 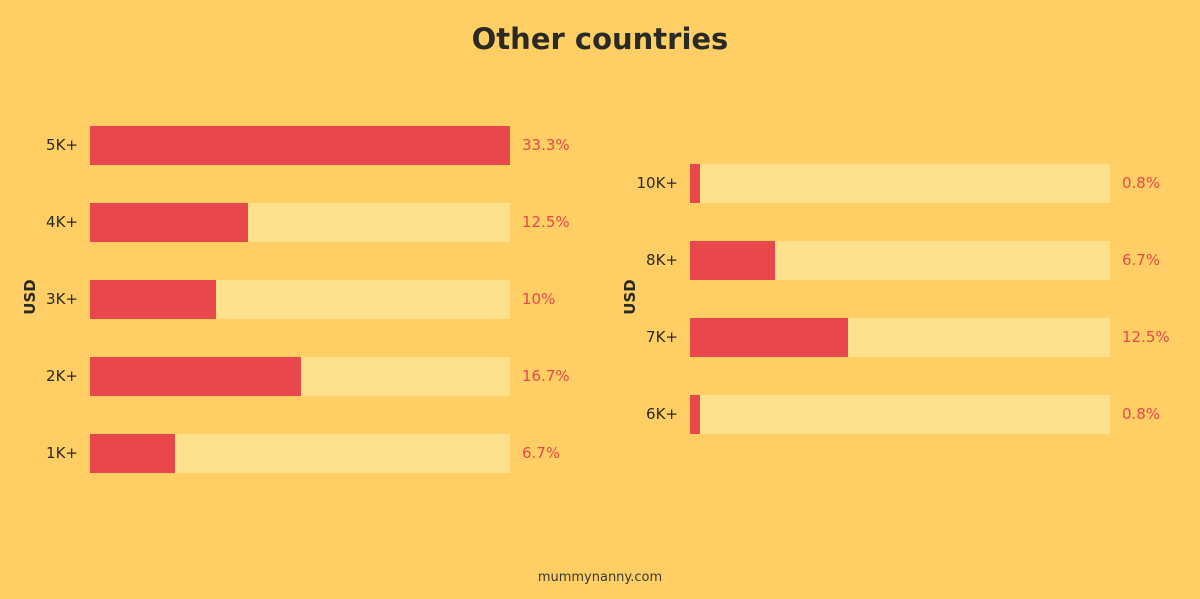 I want to click on bar-row: 3K+ 10%, so click(x=300, y=299).